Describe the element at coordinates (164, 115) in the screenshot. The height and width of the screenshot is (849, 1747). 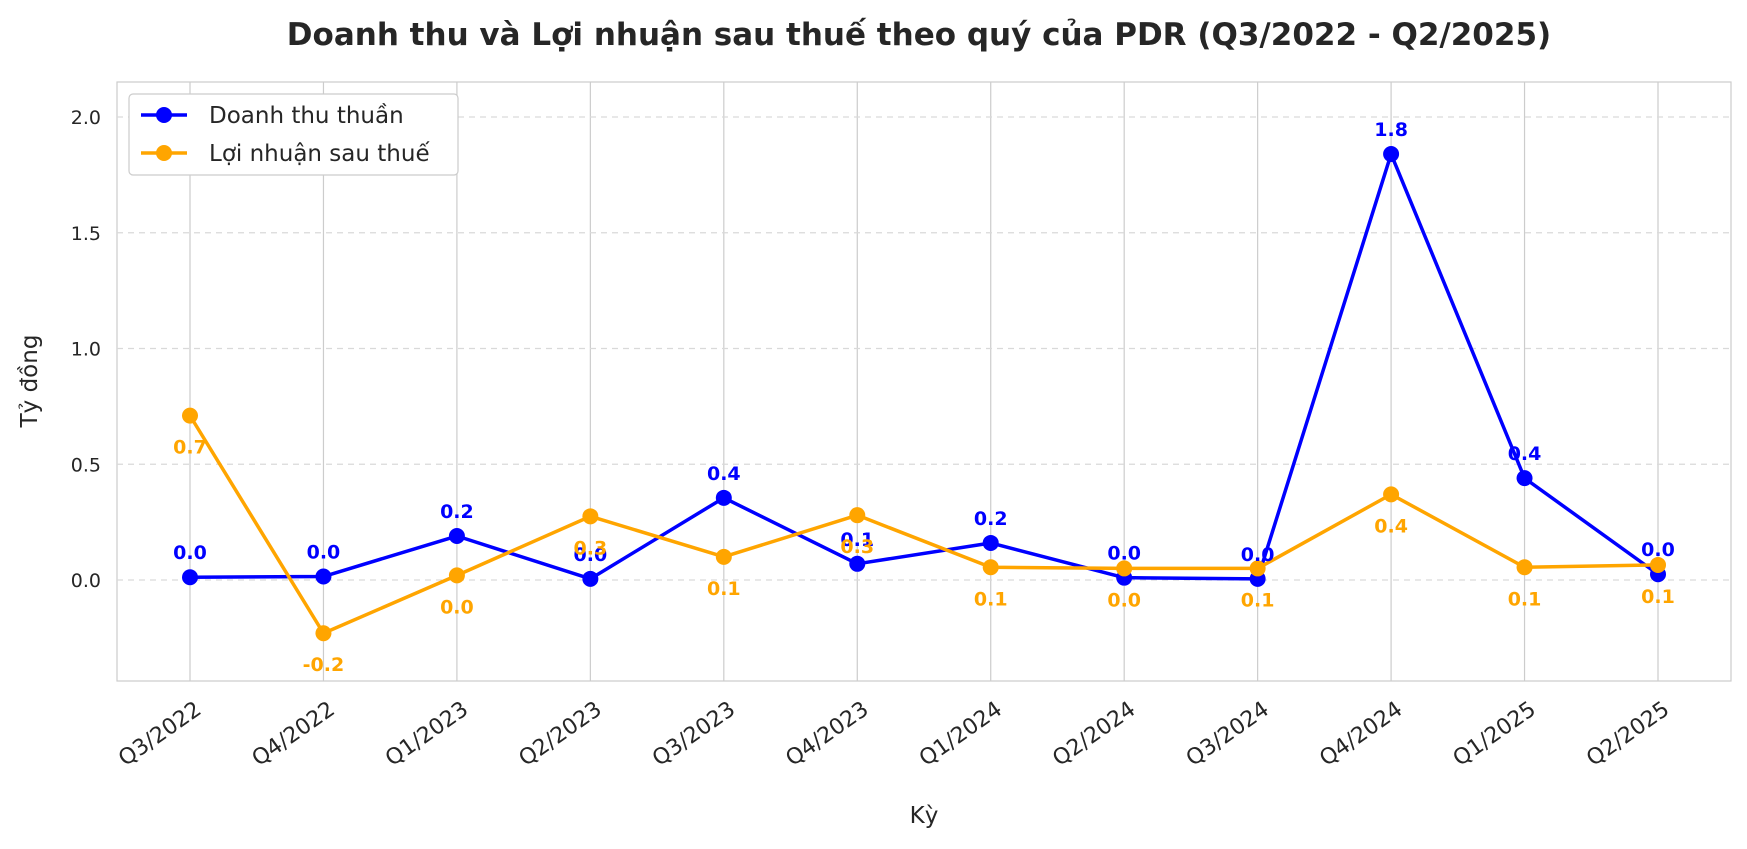
I see `legend-marker-doanh-thu` at that location.